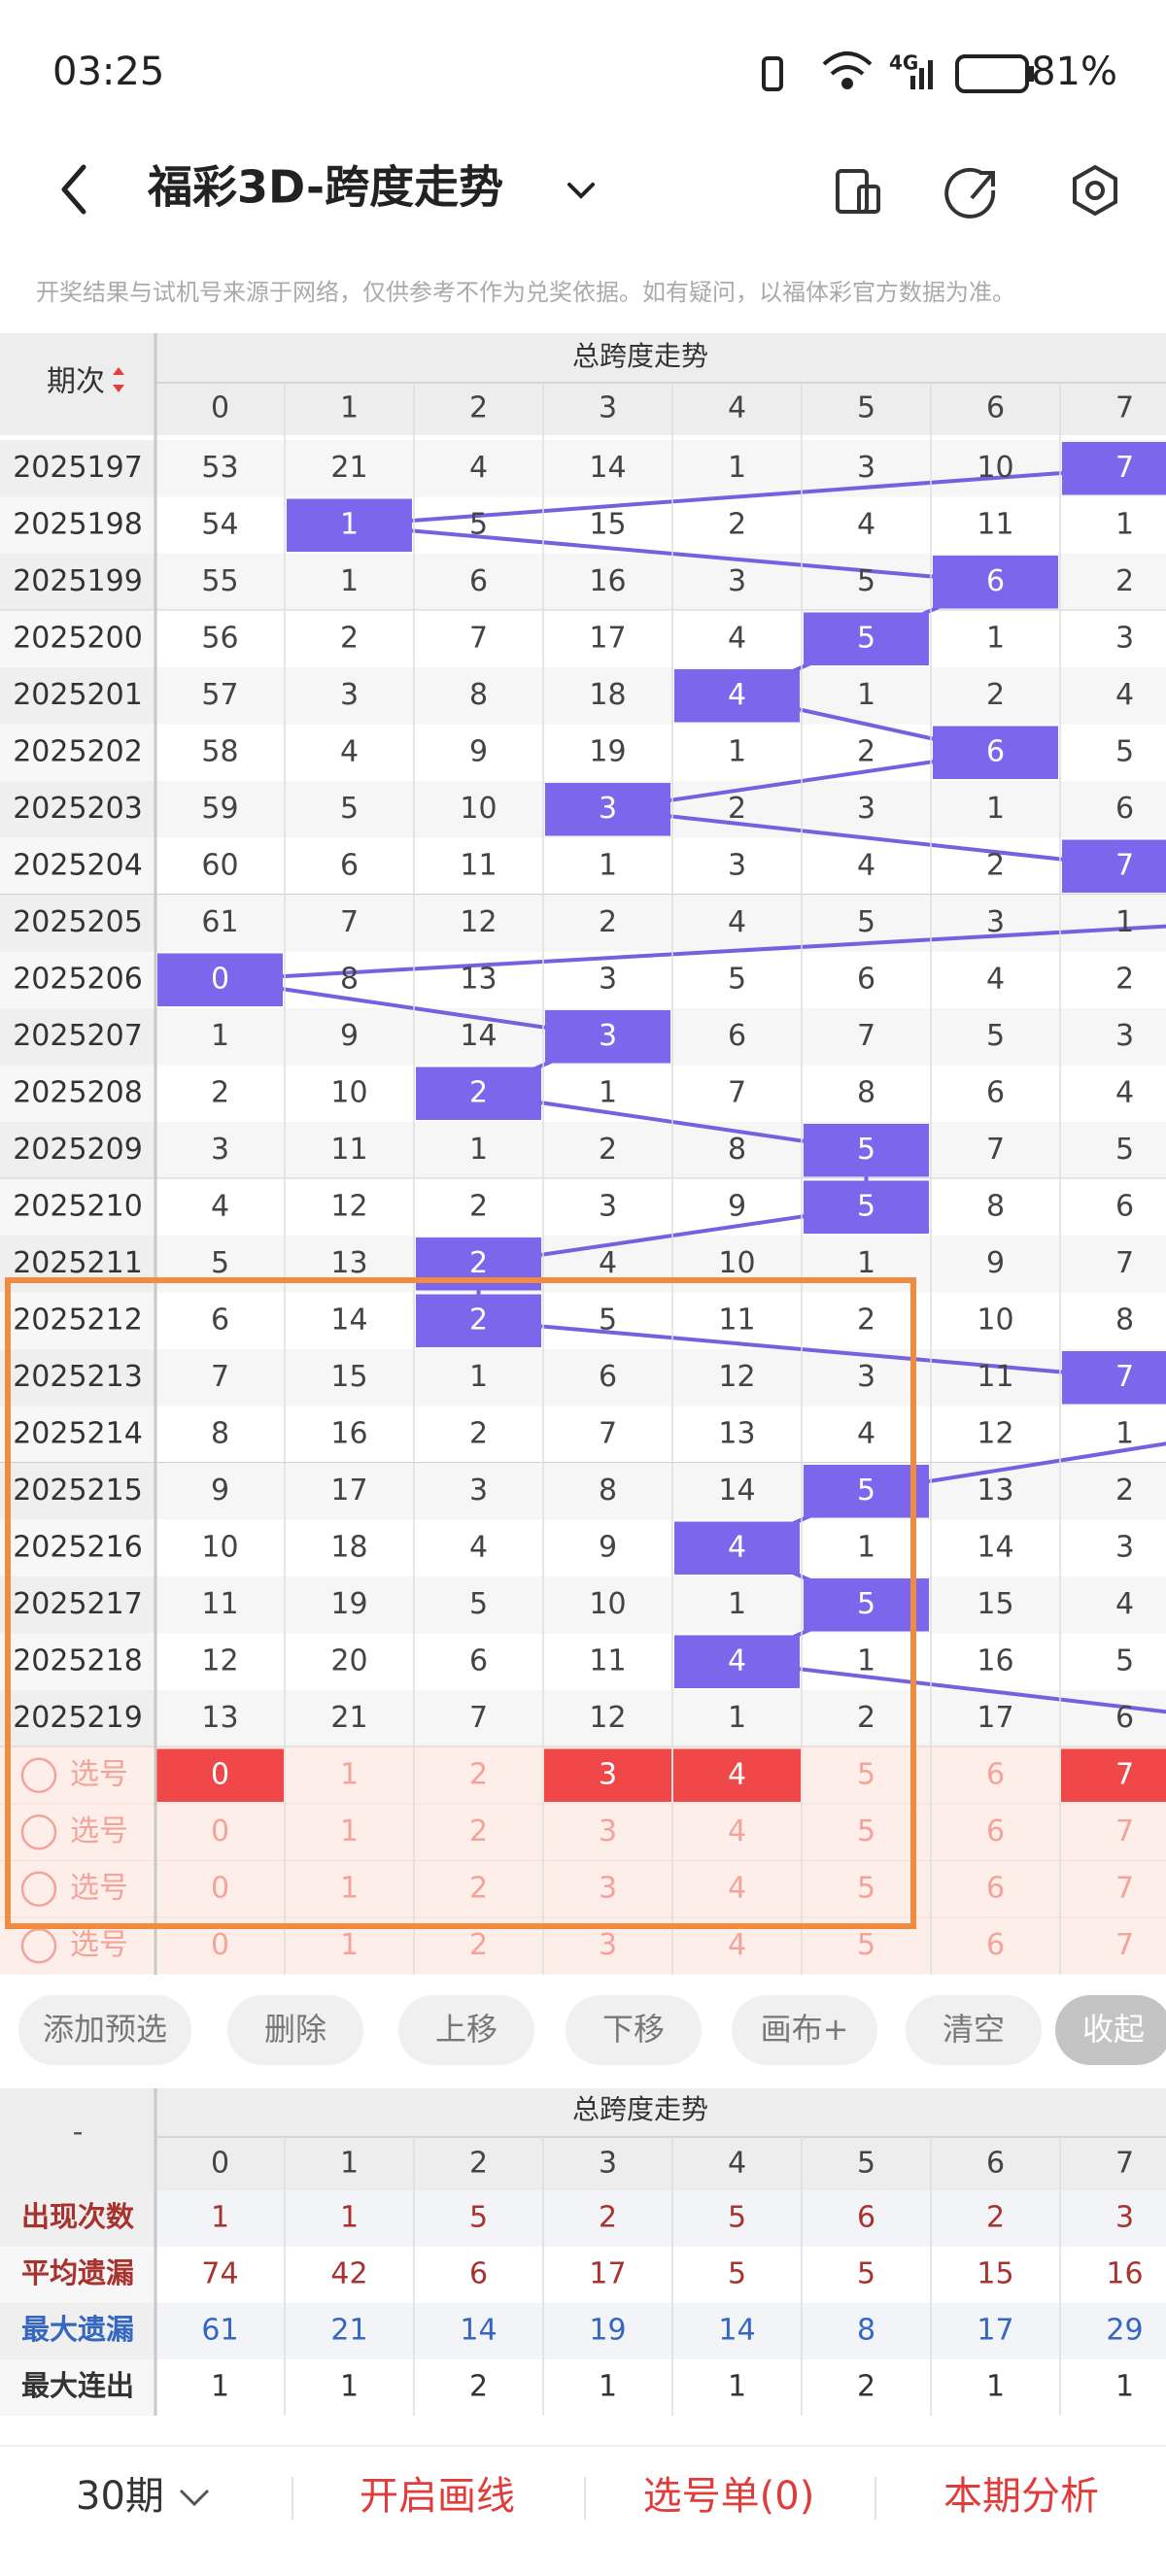 The image size is (1166, 2576). I want to click on status-icons, so click(898, 72).